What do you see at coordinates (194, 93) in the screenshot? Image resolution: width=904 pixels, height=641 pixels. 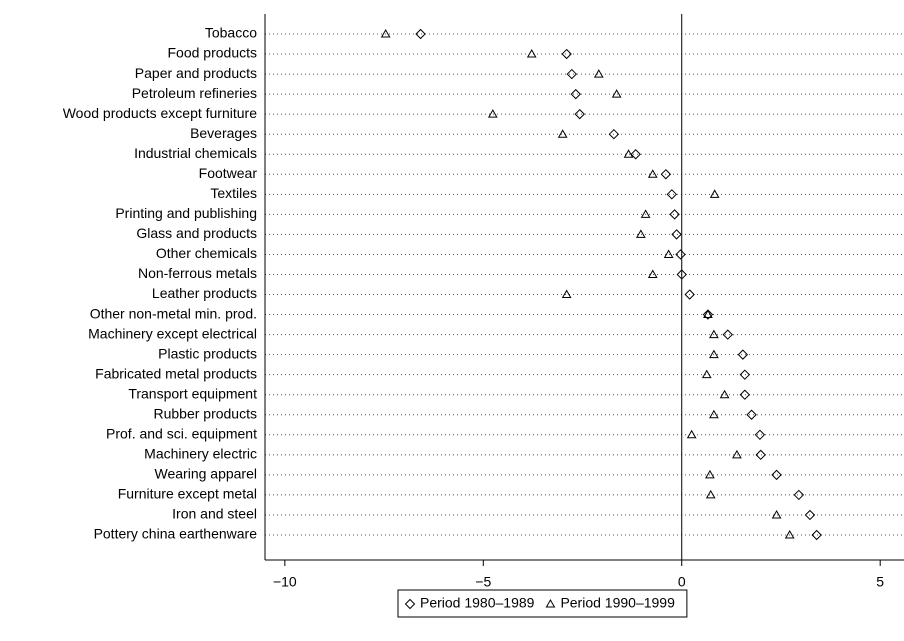 I see `y-tick-label: Petroleum refineries` at bounding box center [194, 93].